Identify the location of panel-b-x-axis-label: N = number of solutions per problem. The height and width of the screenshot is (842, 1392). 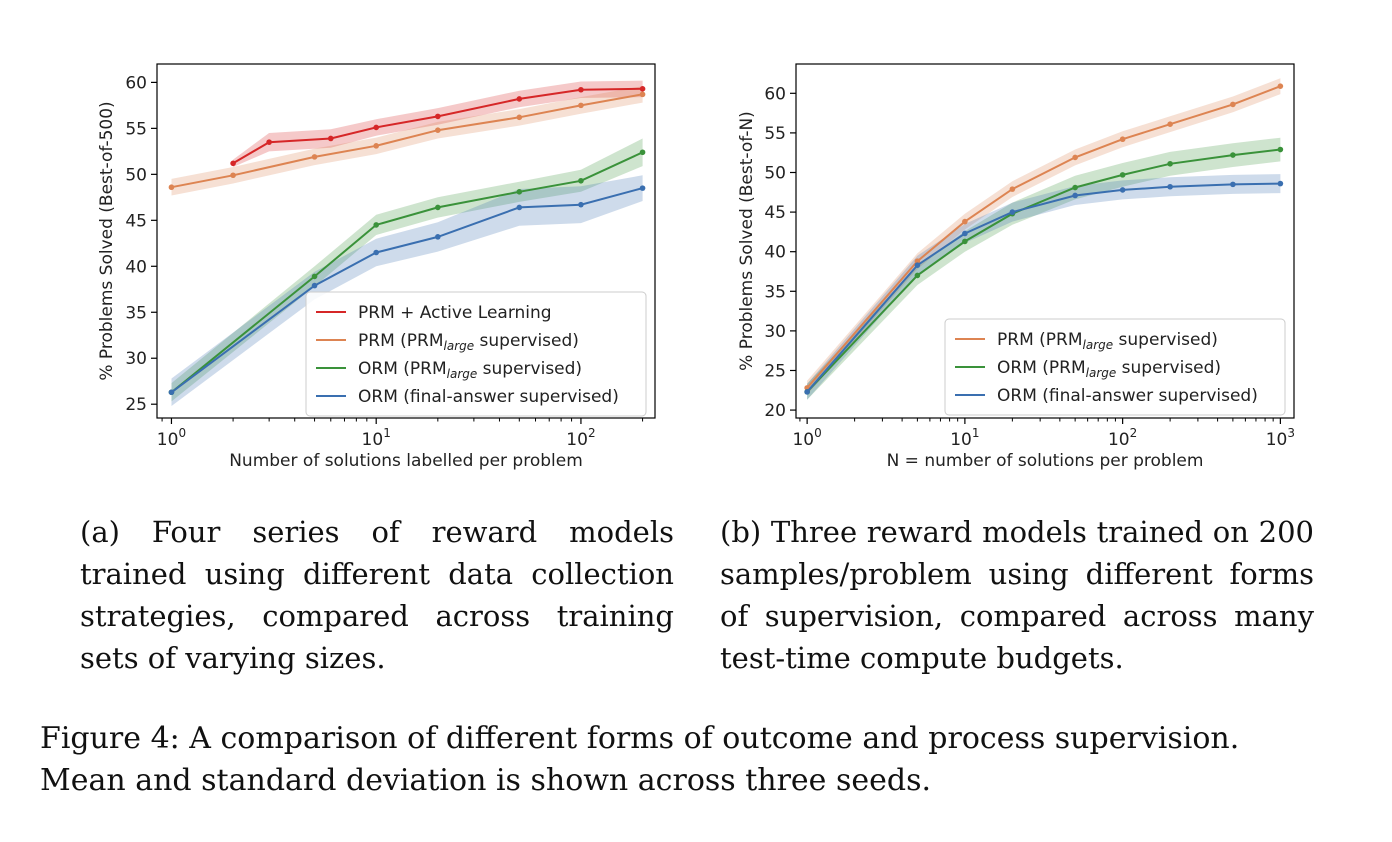
(1045, 461).